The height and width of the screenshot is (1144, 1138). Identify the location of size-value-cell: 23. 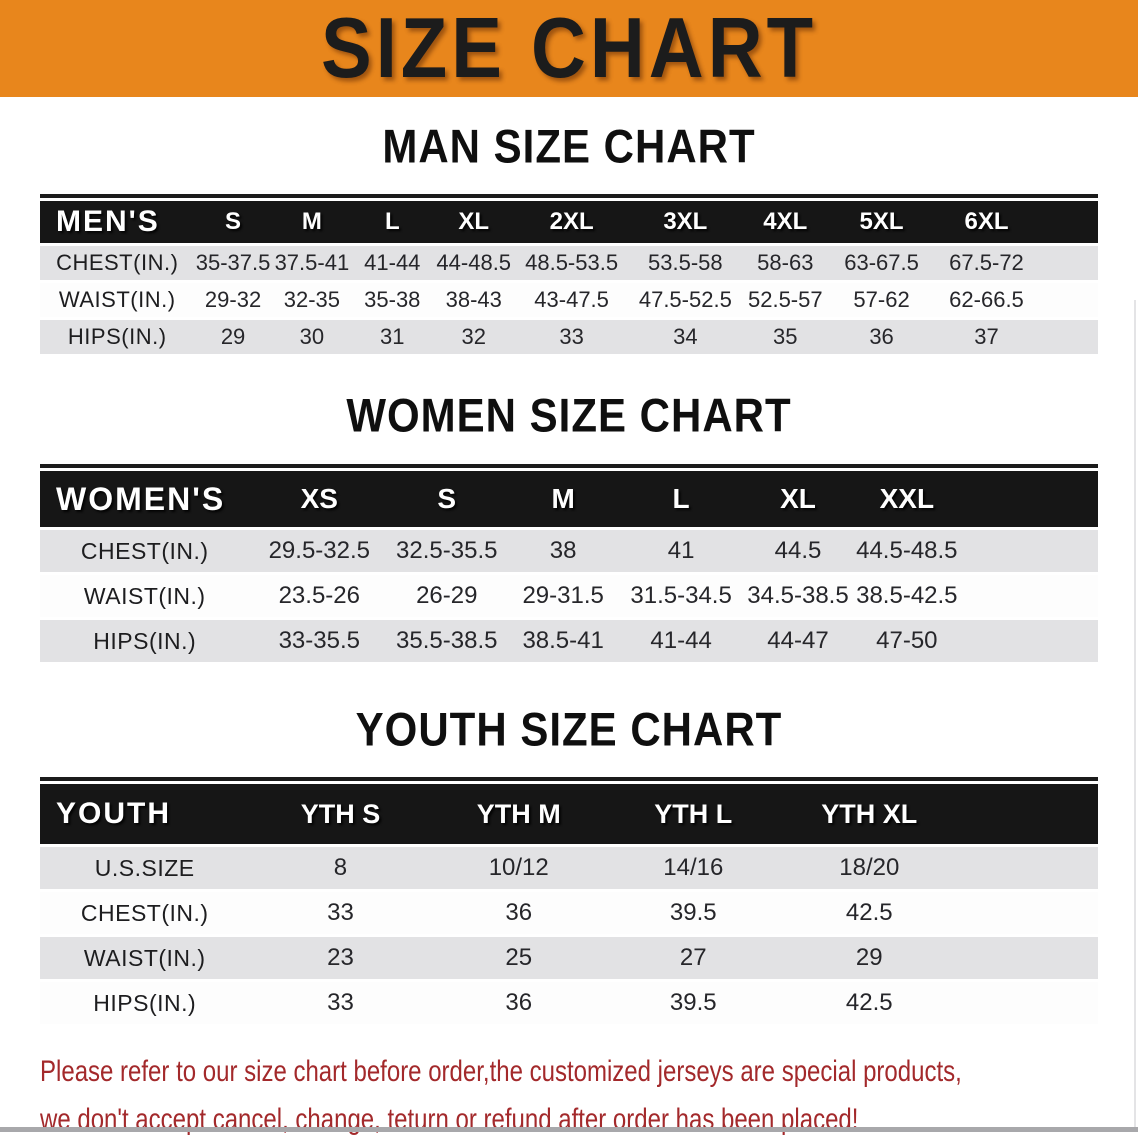
(340, 958).